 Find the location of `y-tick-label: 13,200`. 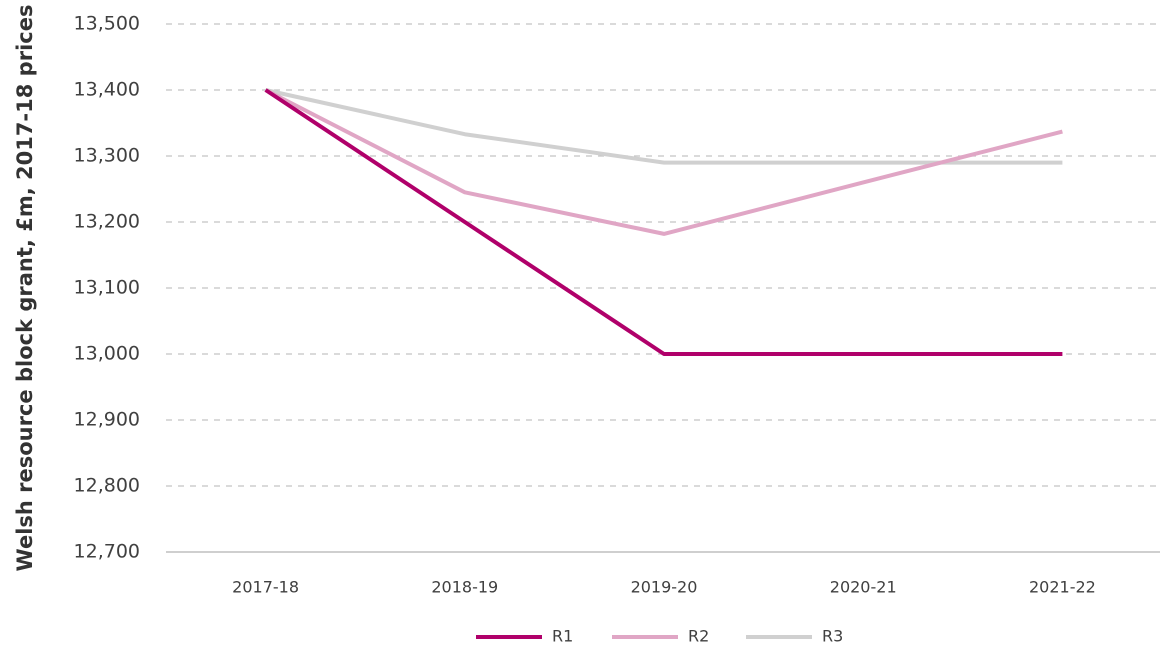

y-tick-label: 13,200 is located at coordinates (107, 222).